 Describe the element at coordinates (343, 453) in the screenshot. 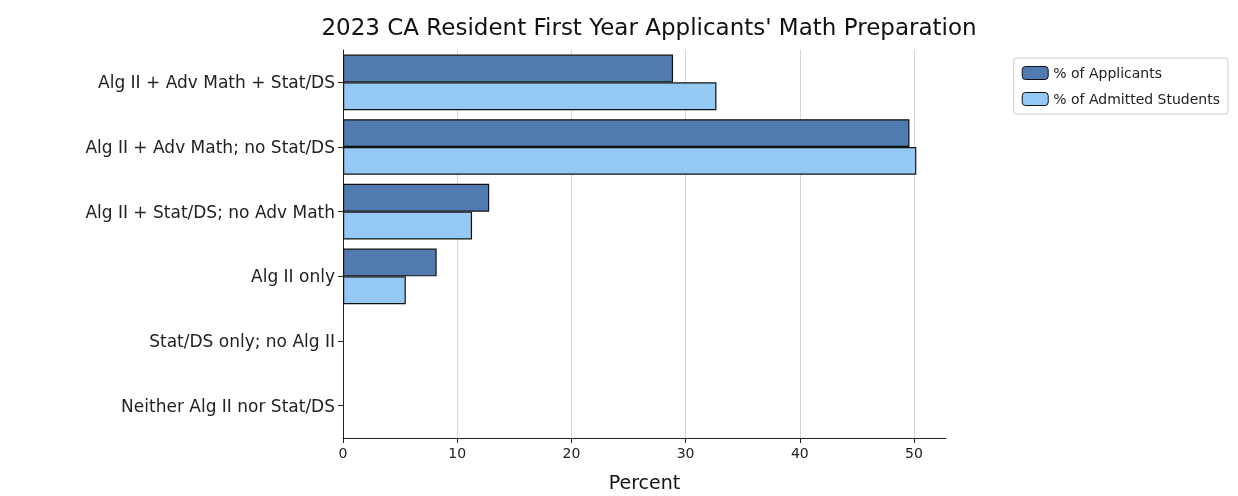

I see `x-tick-label: 0` at that location.